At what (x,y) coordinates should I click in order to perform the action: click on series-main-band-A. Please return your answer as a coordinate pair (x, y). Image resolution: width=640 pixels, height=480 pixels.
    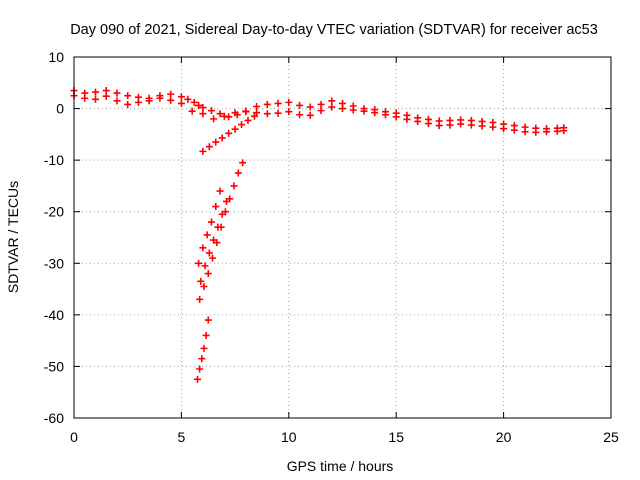
    Looking at the image, I should click on (319, 110).